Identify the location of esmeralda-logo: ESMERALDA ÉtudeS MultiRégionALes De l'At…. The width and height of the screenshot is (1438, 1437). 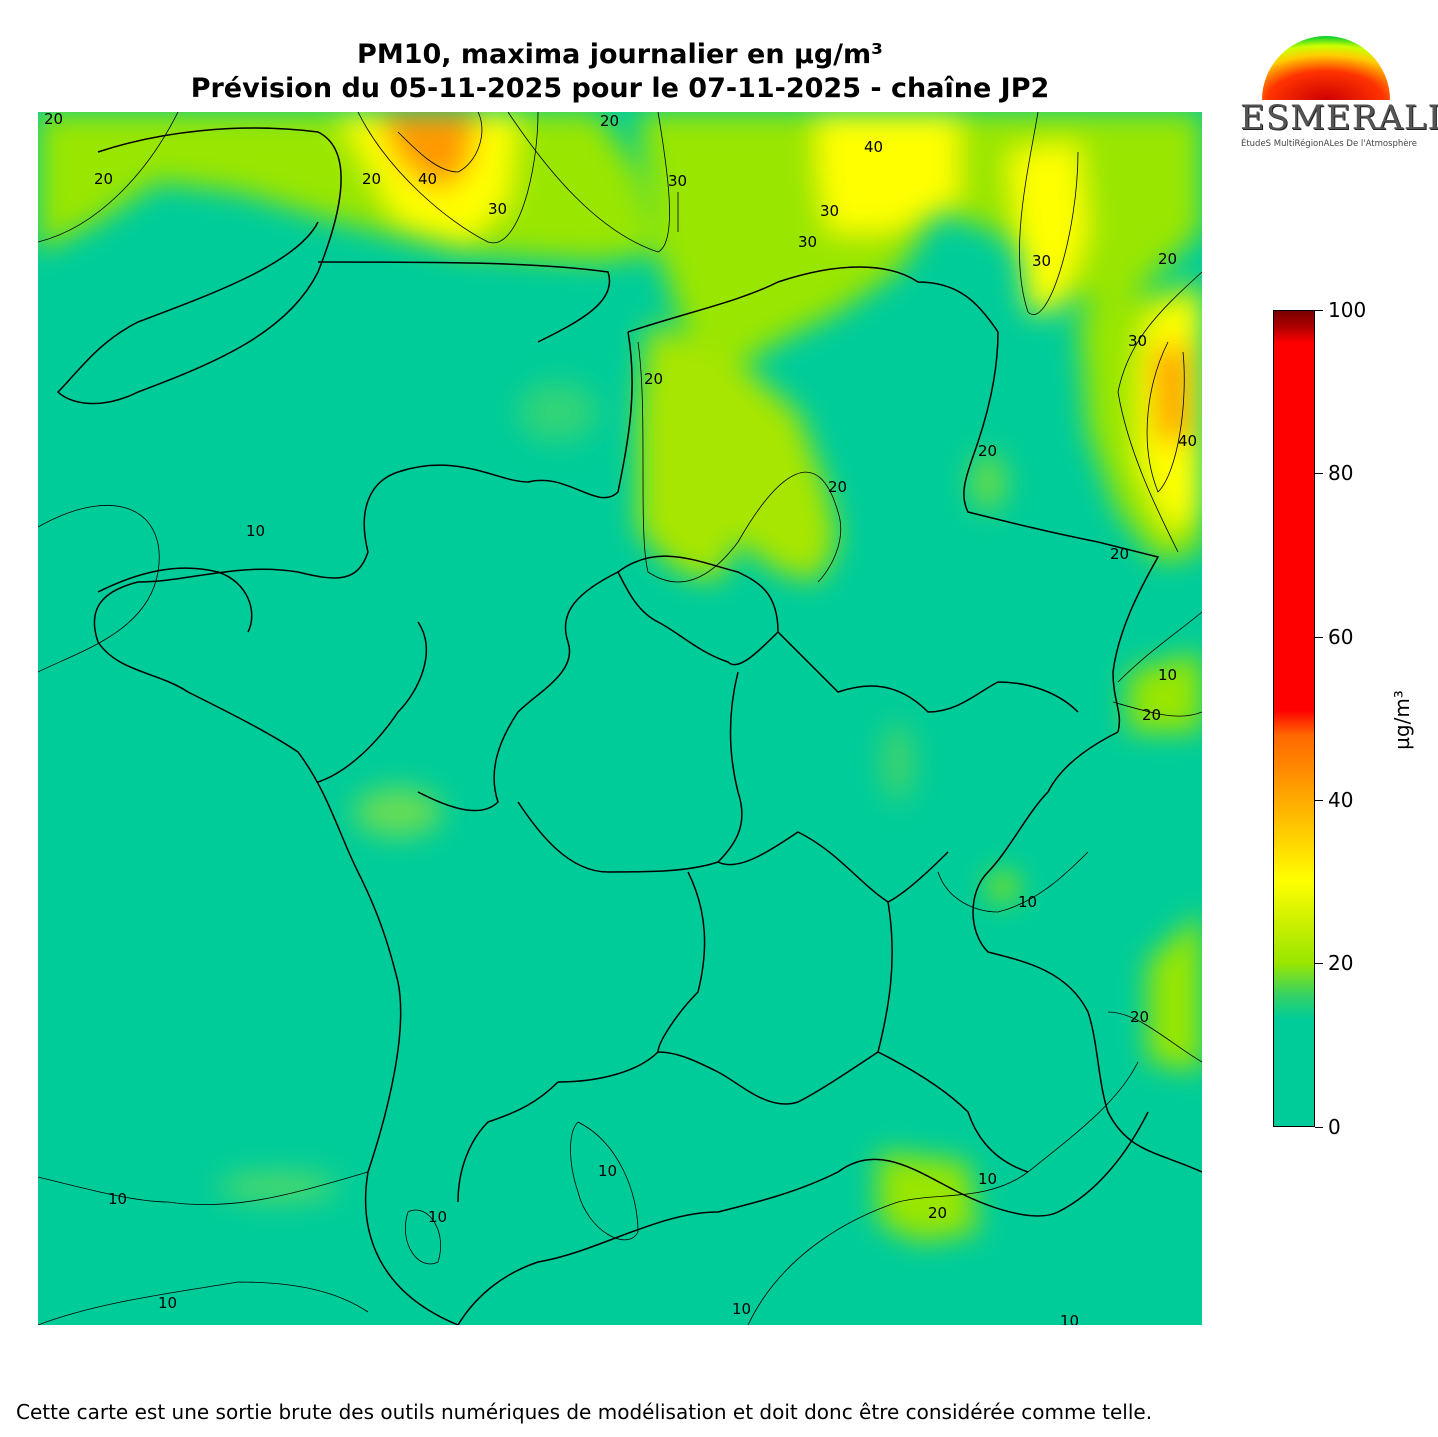
(1337, 94).